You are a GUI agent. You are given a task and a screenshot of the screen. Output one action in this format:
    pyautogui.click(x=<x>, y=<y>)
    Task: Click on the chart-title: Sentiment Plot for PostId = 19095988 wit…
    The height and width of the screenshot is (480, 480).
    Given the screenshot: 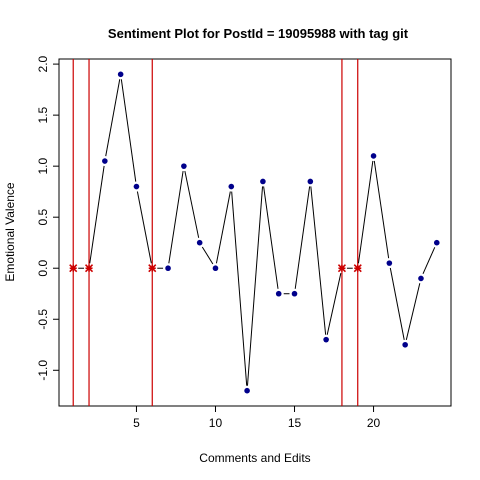 What is the action you would take?
    pyautogui.click(x=258, y=33)
    